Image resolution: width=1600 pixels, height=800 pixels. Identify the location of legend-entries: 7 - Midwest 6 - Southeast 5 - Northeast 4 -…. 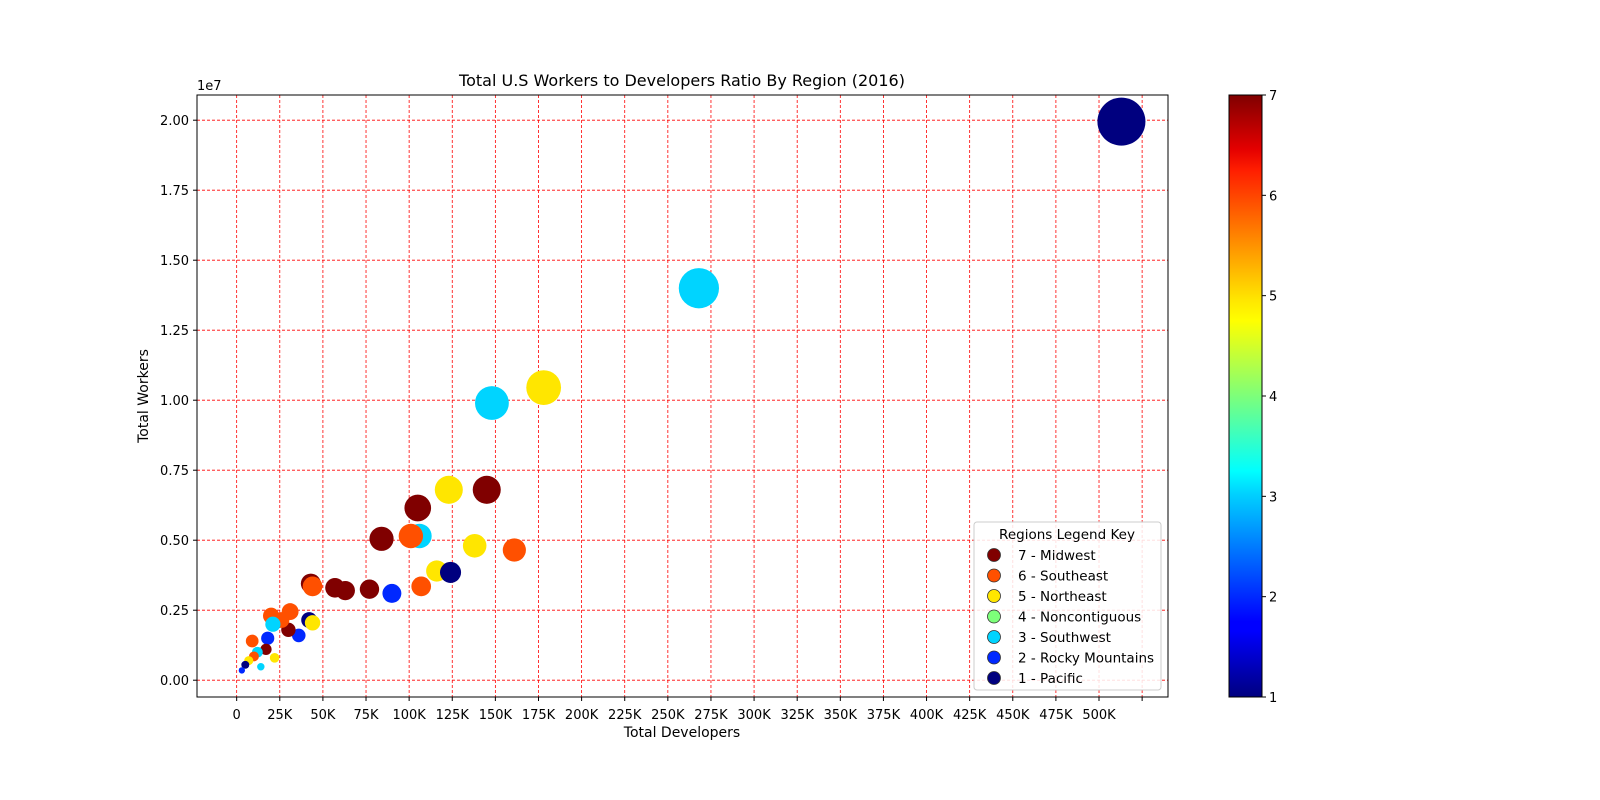
(1070, 617).